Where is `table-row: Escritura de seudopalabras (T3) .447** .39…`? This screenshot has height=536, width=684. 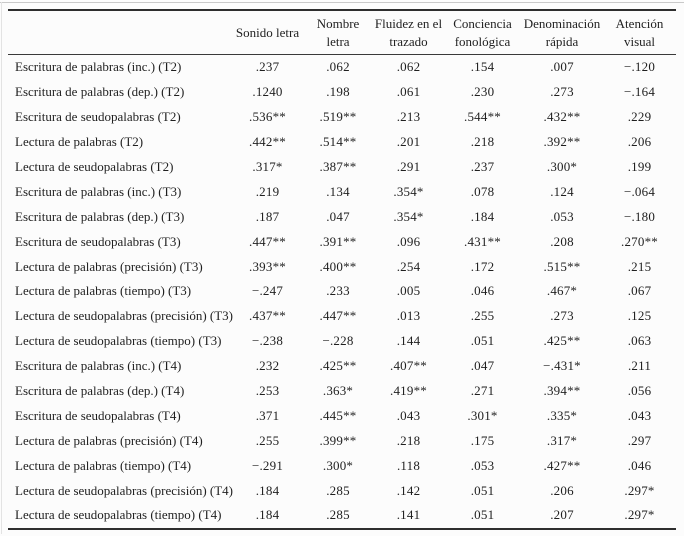 table-row: Escritura de seudopalabras (T3) .447** .39… is located at coordinates (342, 241).